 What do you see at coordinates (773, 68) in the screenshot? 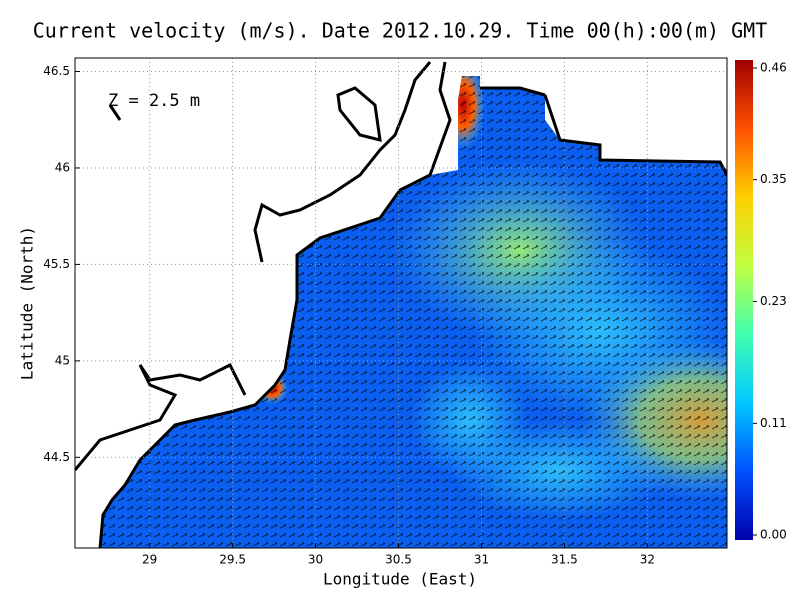
I see `colorbar-tick-label: 0.46` at bounding box center [773, 68].